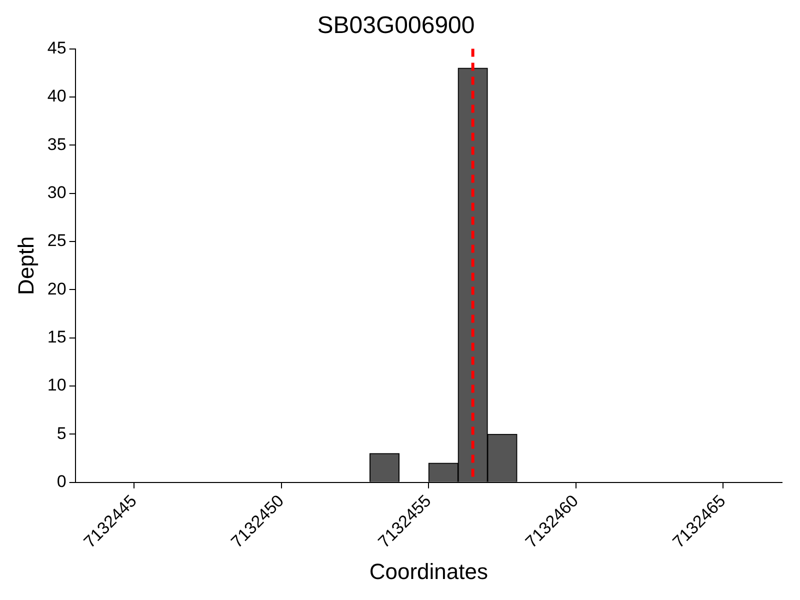 The height and width of the screenshot is (600, 800). I want to click on y-tick-label: 35, so click(56, 144).